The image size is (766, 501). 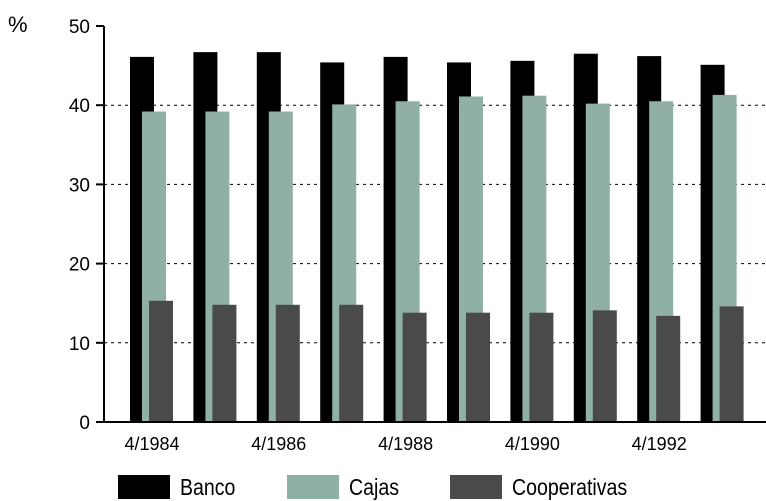 What do you see at coordinates (79, 106) in the screenshot?
I see `y-tick-label-40: 40` at bounding box center [79, 106].